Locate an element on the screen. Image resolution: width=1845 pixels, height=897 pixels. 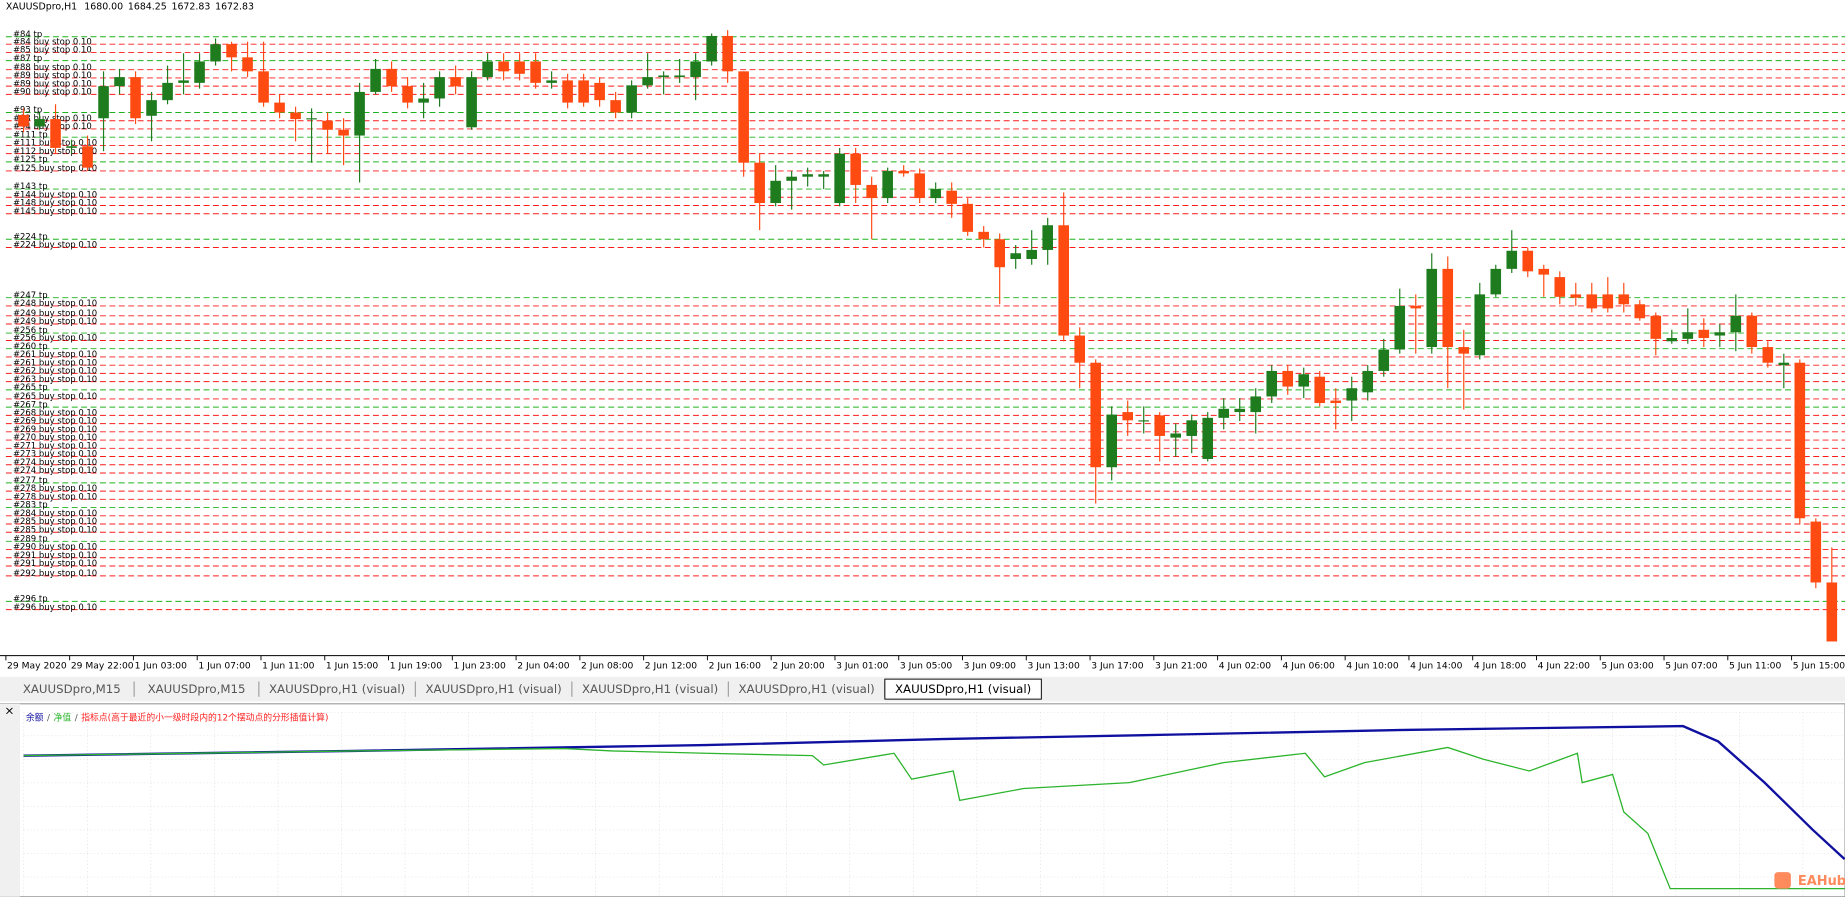
tab-active is located at coordinates (963, 689).